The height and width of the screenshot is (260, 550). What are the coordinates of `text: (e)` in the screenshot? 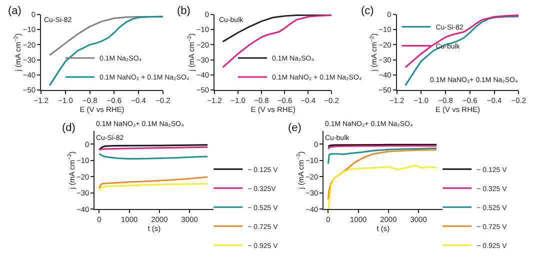 It's located at (295, 128).